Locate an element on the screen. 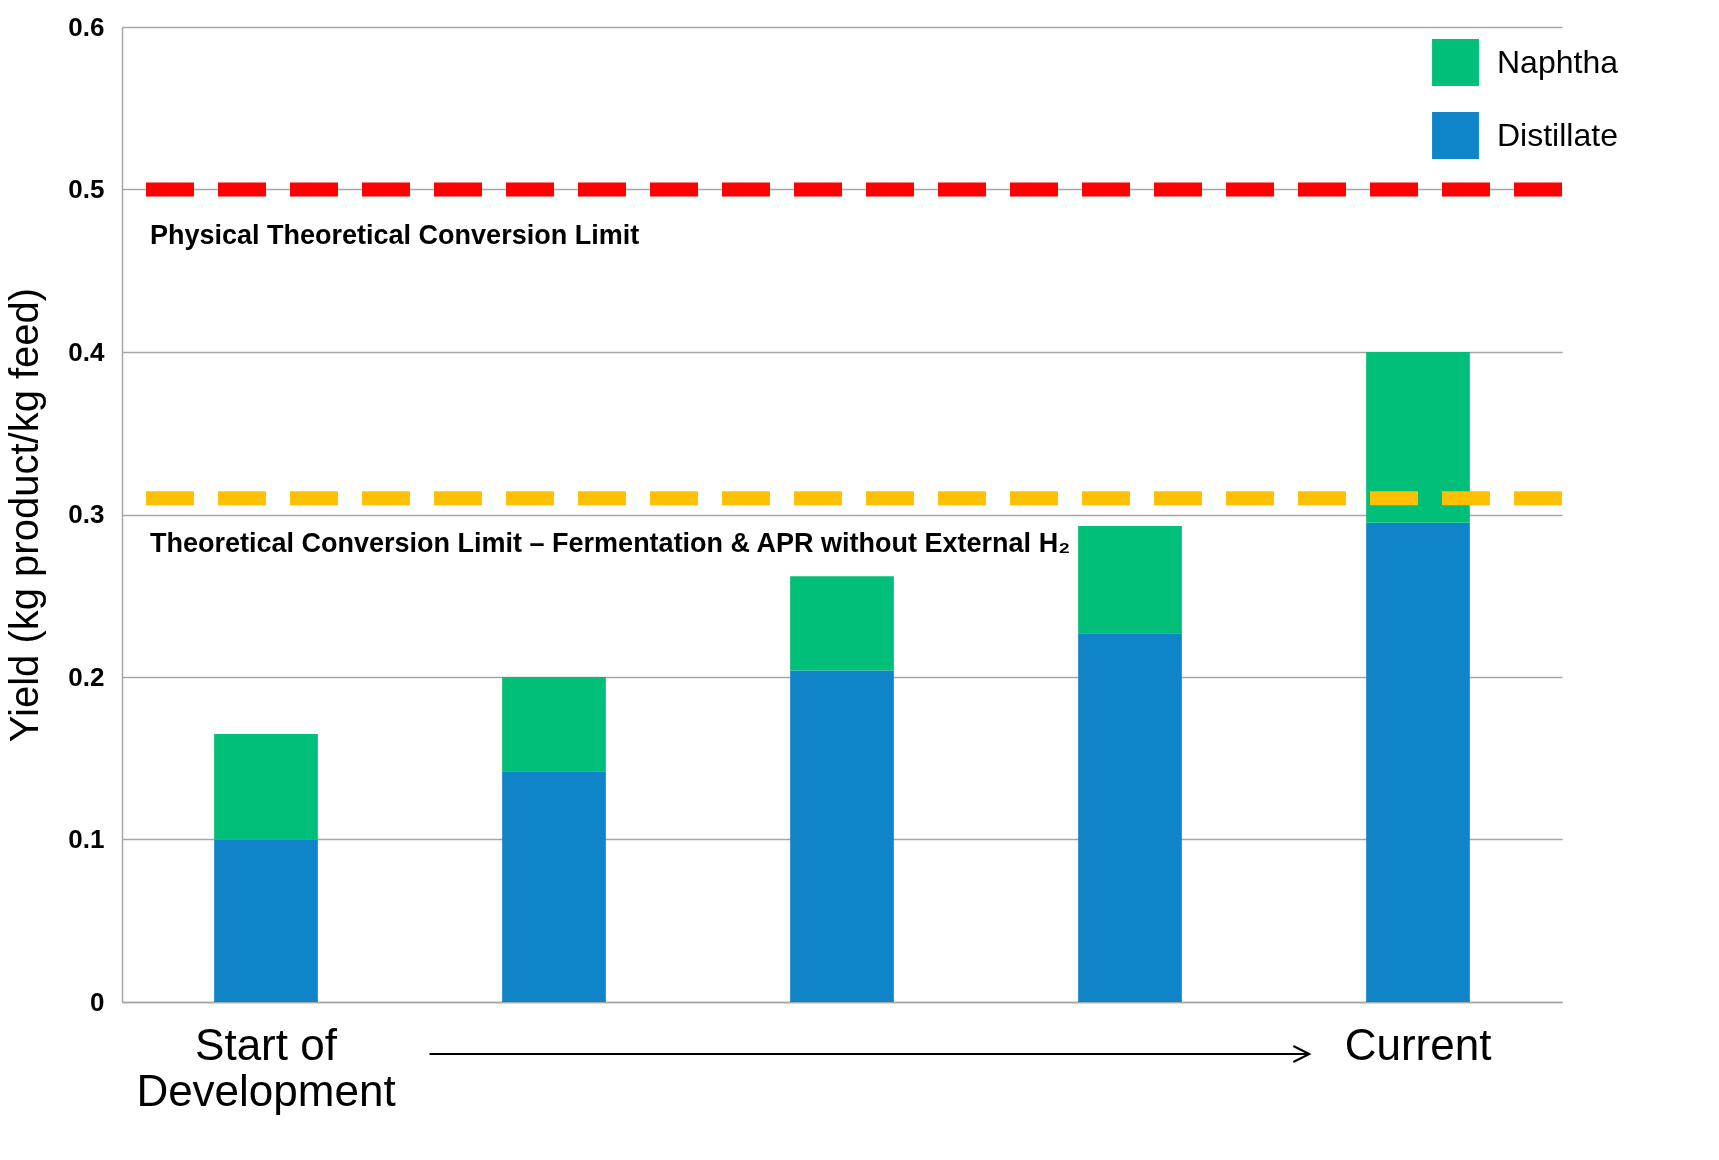 The height and width of the screenshot is (1160, 1719). legend-label: Distillate is located at coordinates (1557, 134).